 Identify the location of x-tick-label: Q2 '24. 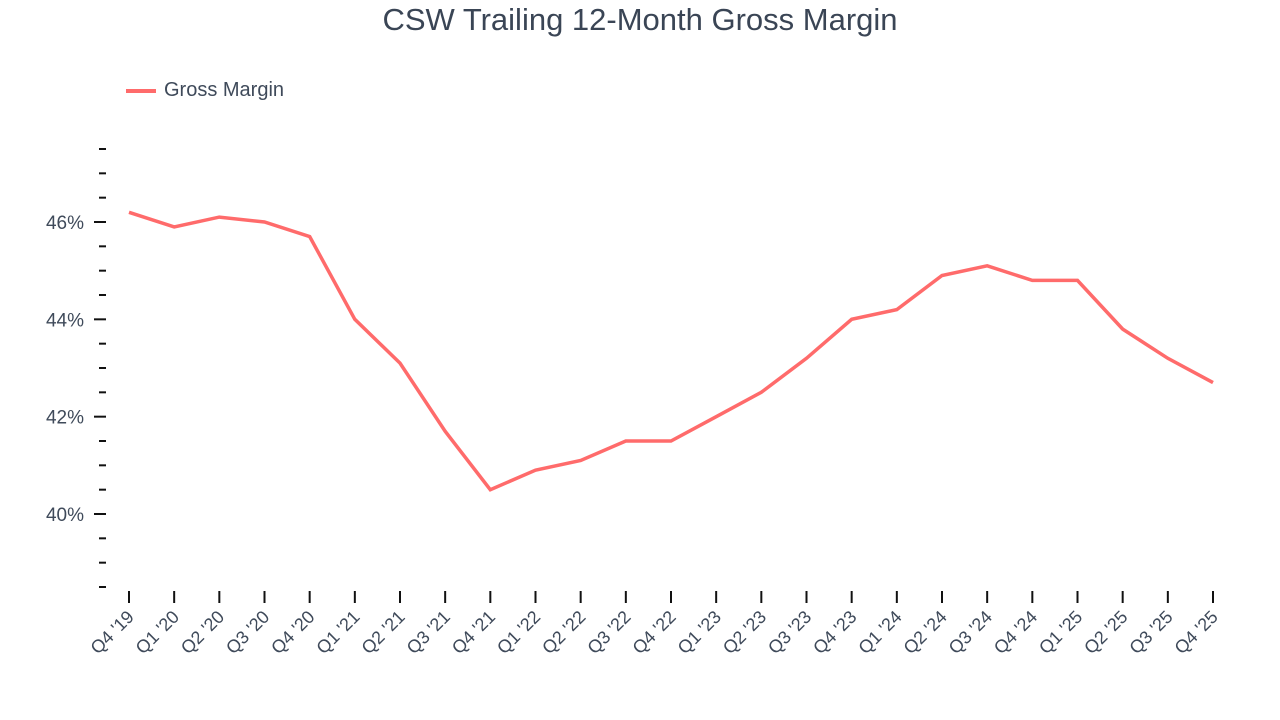
(925, 632).